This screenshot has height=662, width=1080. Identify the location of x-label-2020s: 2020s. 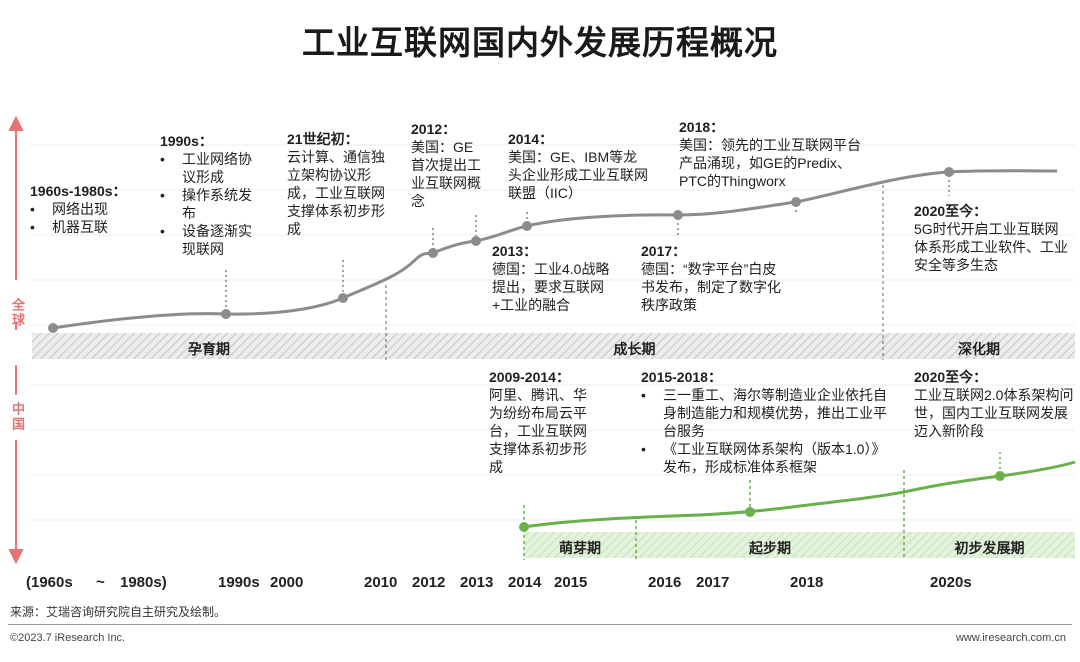
(951, 582).